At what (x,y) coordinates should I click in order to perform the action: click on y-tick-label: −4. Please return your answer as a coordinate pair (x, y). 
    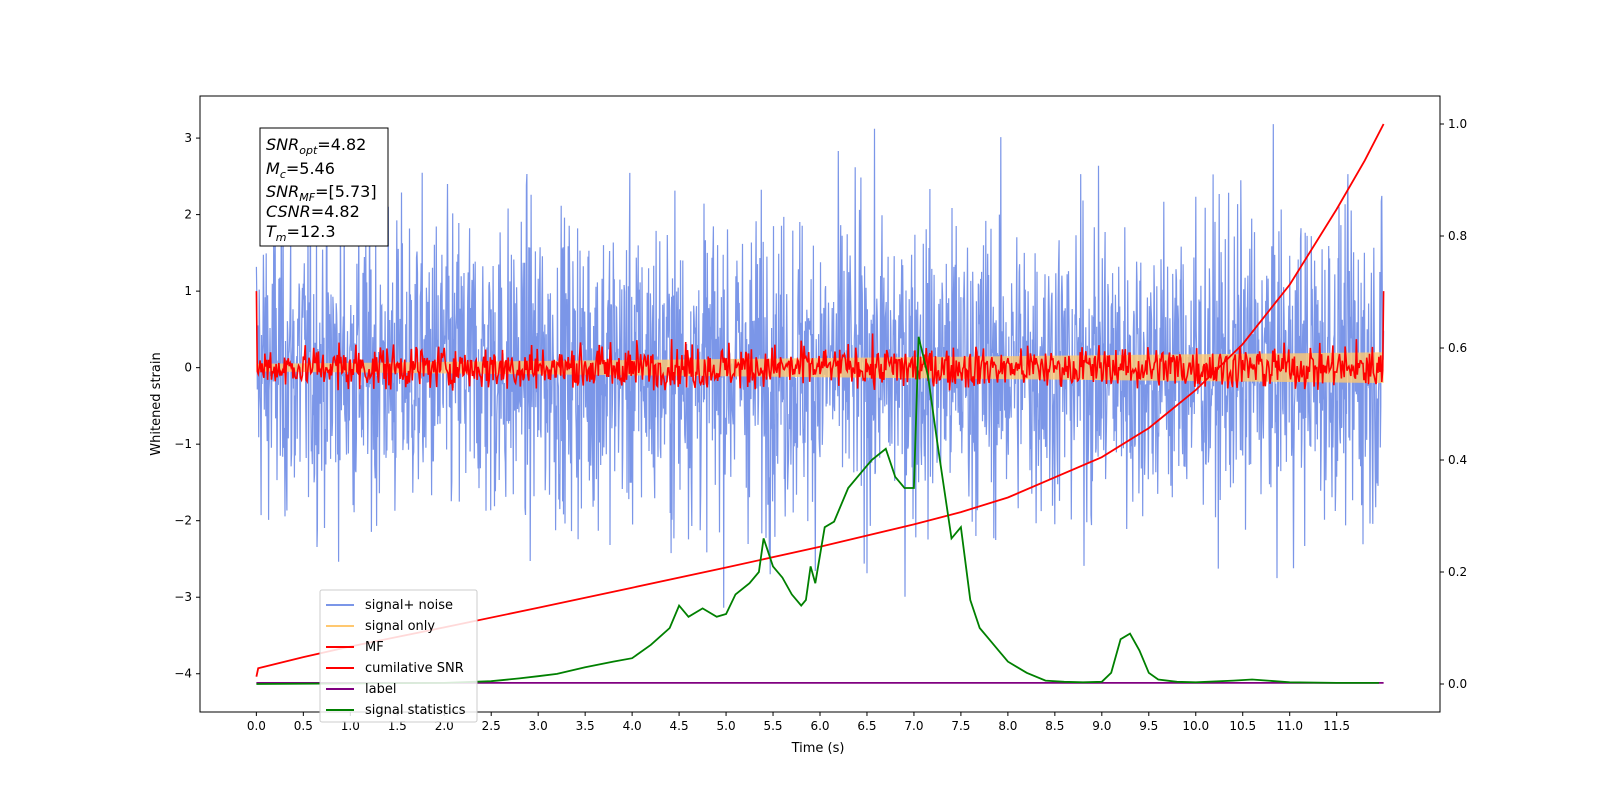
    Looking at the image, I should click on (183, 674).